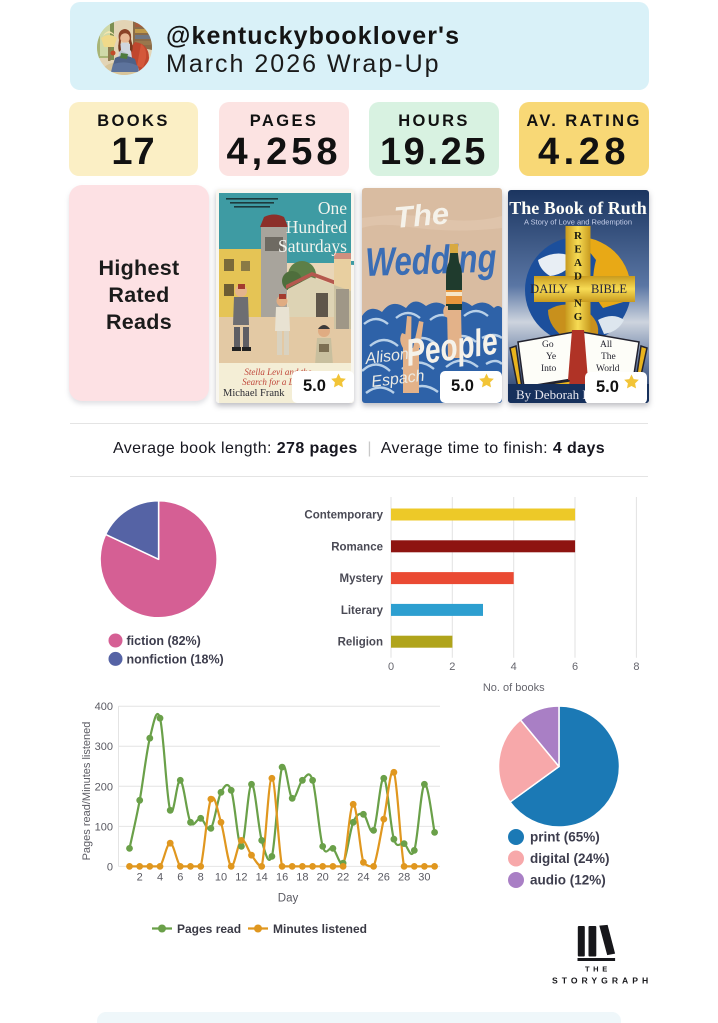 Image resolution: width=718 pixels, height=1023 pixels. Describe the element at coordinates (549, 369) in the screenshot. I see `svg-text: Into` at that location.